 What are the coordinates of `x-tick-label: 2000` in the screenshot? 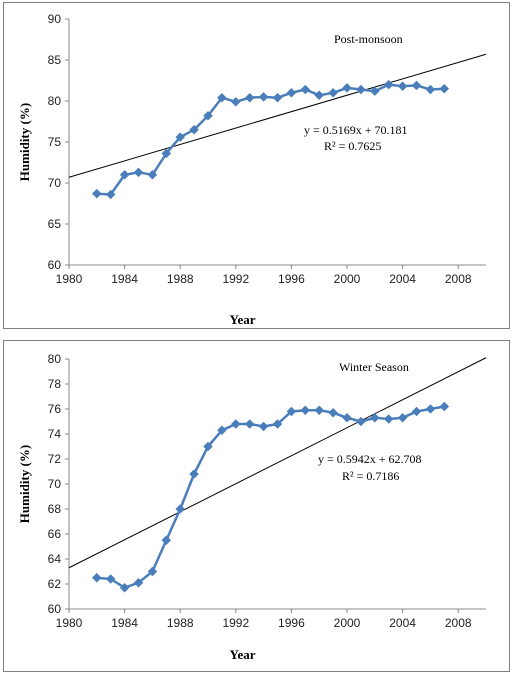 It's located at (347, 279).